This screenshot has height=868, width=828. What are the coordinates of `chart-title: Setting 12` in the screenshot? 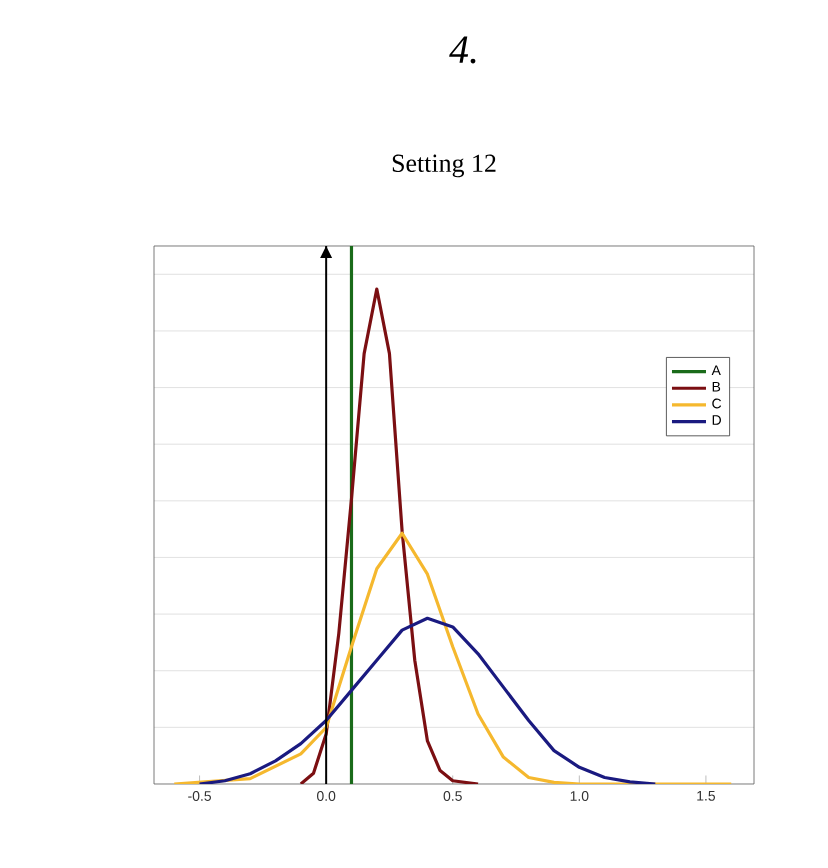 It's located at (444, 166).